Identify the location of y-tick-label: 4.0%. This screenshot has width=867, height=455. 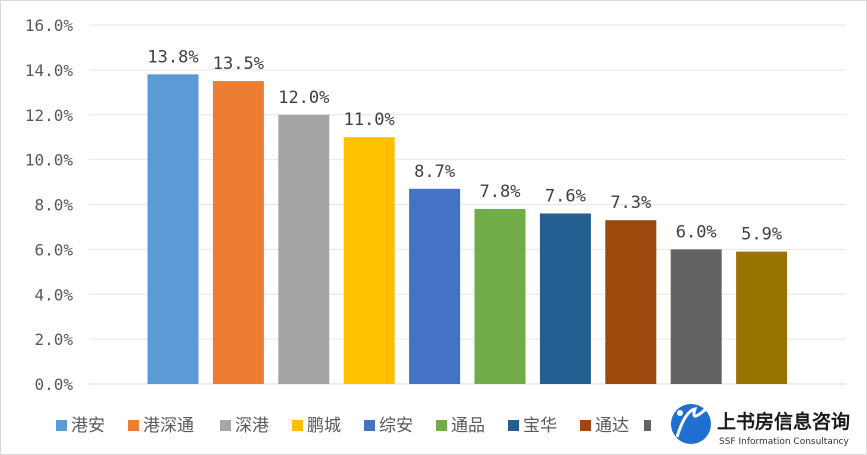
(53, 294).